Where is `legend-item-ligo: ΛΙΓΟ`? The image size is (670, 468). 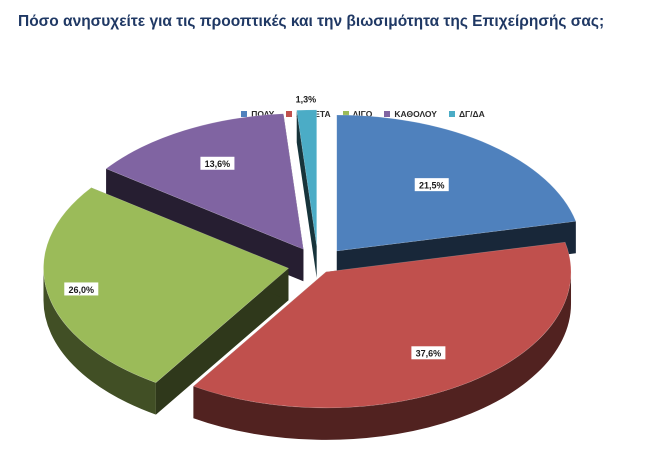
legend-item-ligo: ΛΙΓΟ is located at coordinates (357, 114).